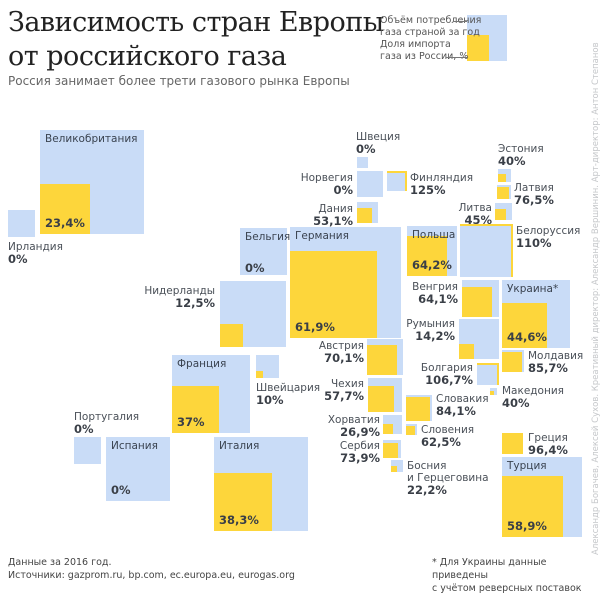 The height and width of the screenshot is (595, 604). I want to click on country-name: Словакия, so click(462, 399).